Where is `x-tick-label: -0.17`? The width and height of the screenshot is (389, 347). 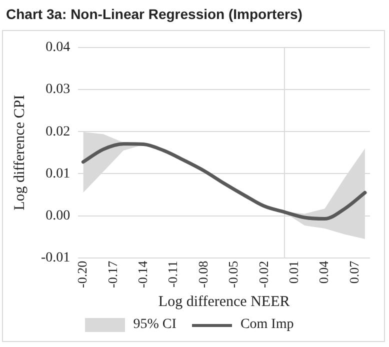
x-tick-label: -0.17 is located at coordinates (112, 274).